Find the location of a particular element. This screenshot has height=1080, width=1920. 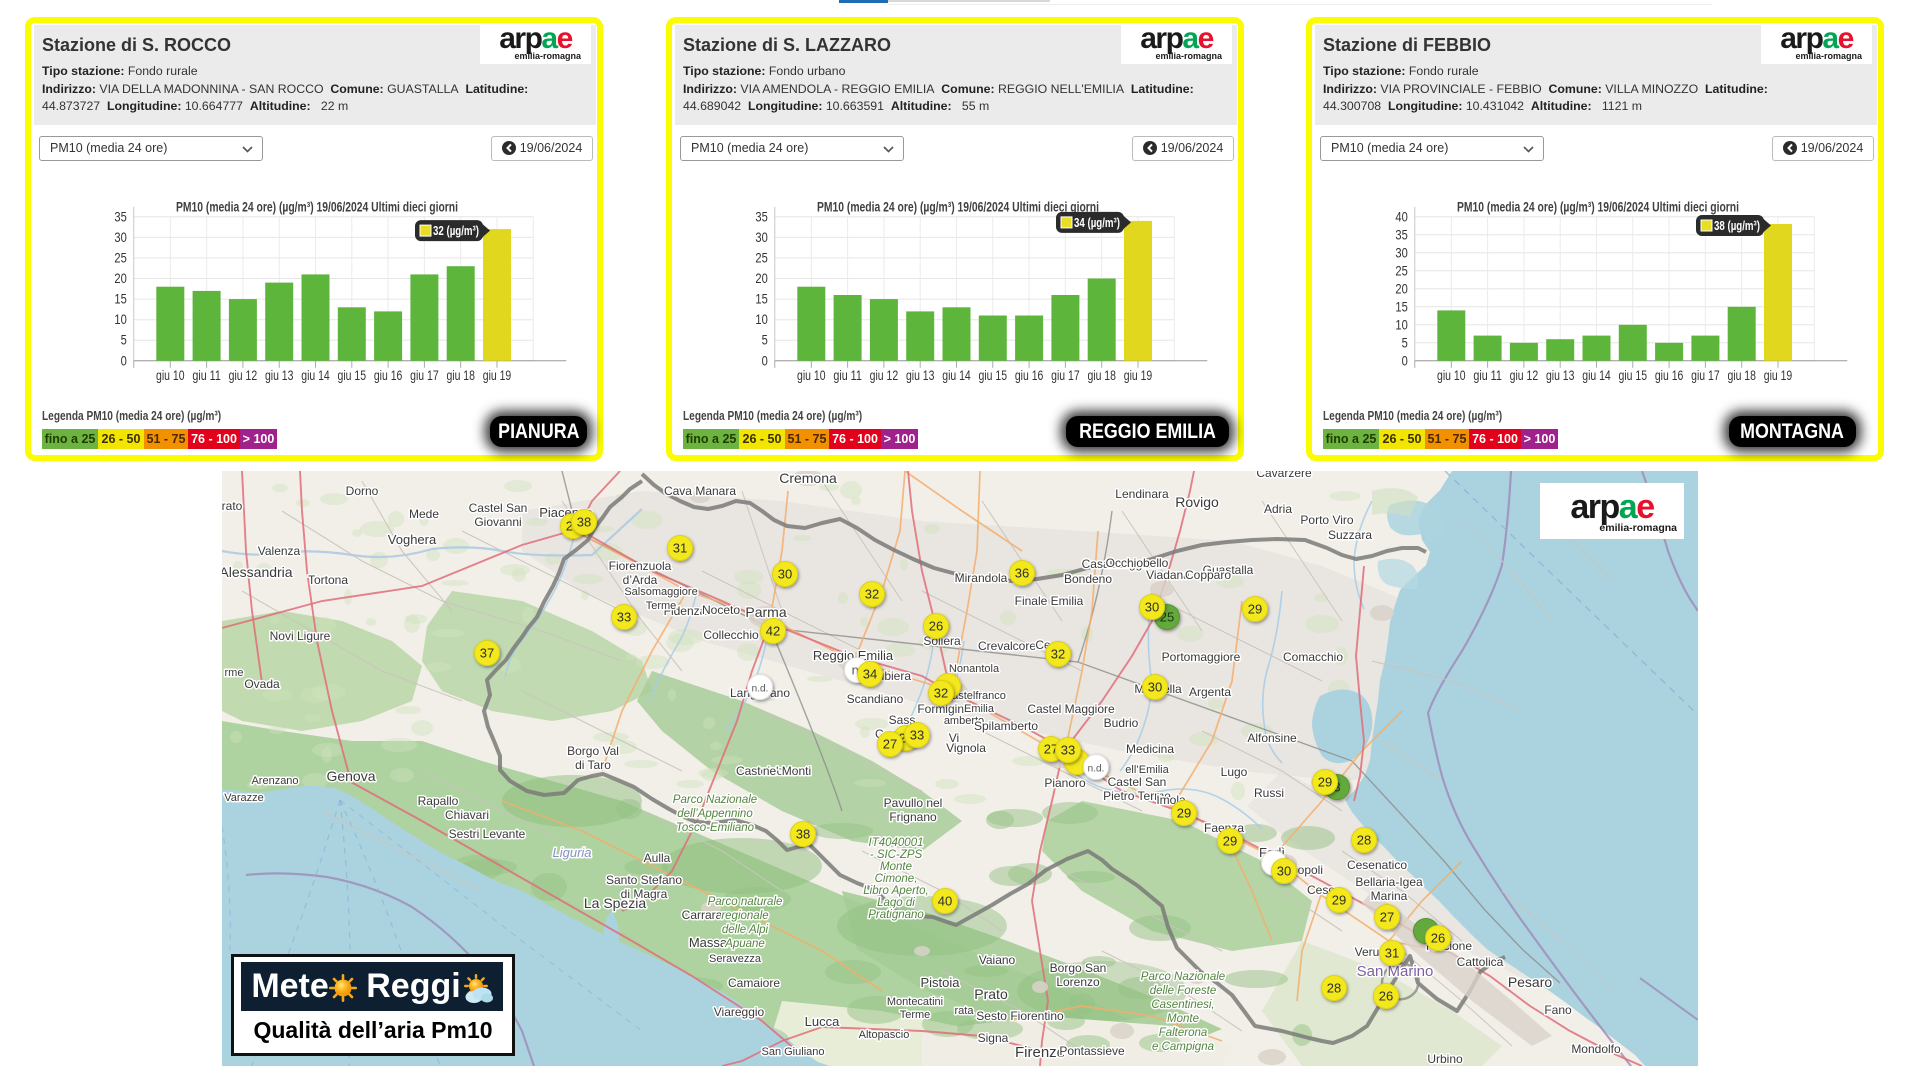

svg-text: 31 is located at coordinates (680, 548).